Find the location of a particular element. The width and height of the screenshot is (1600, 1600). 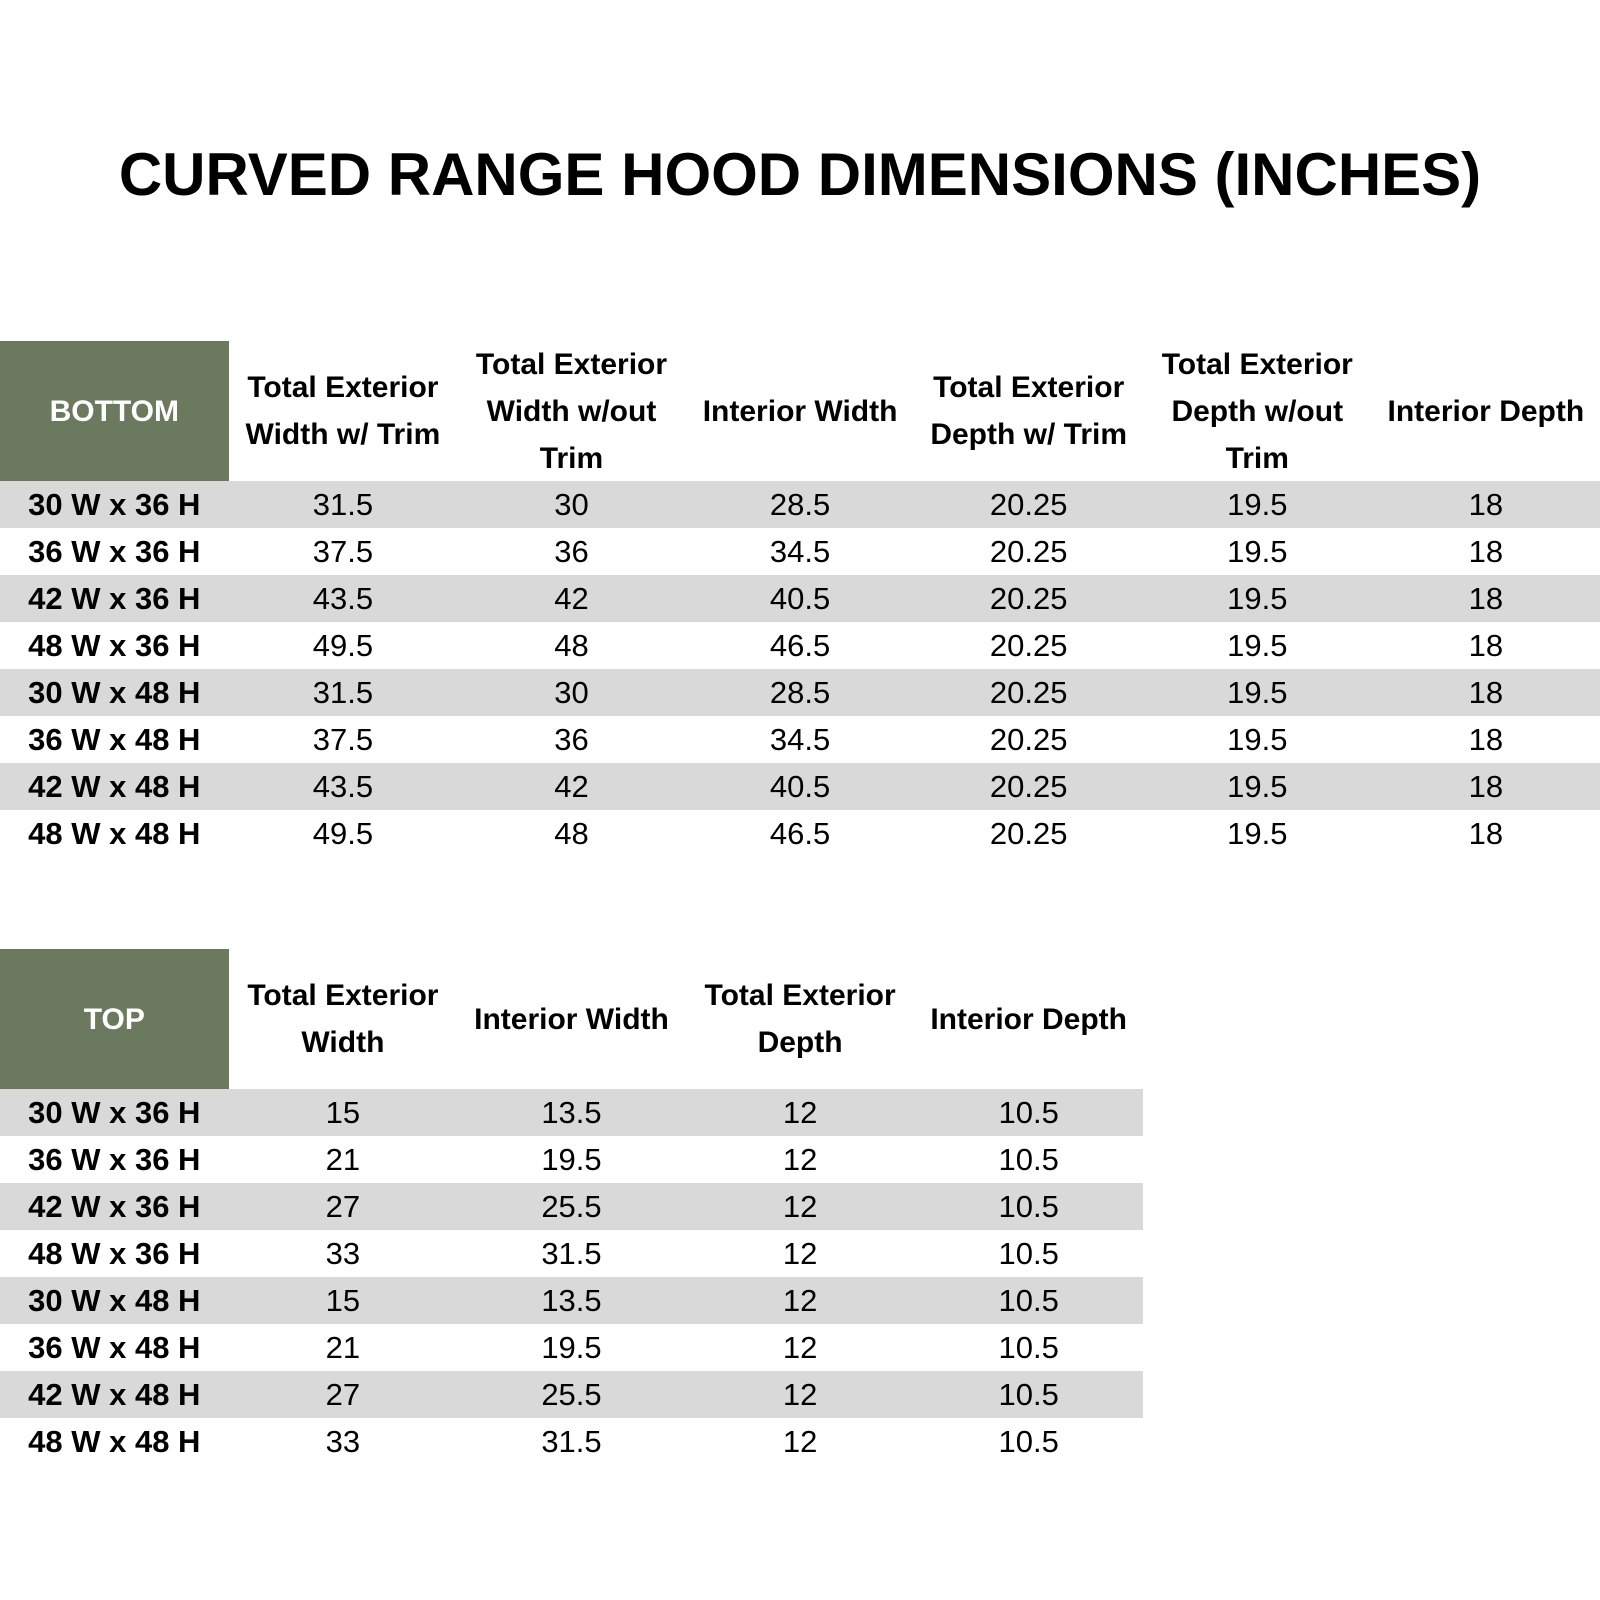

table-row: 30 W x 48 H 15 13.5 12 10.5 is located at coordinates (571, 1300).